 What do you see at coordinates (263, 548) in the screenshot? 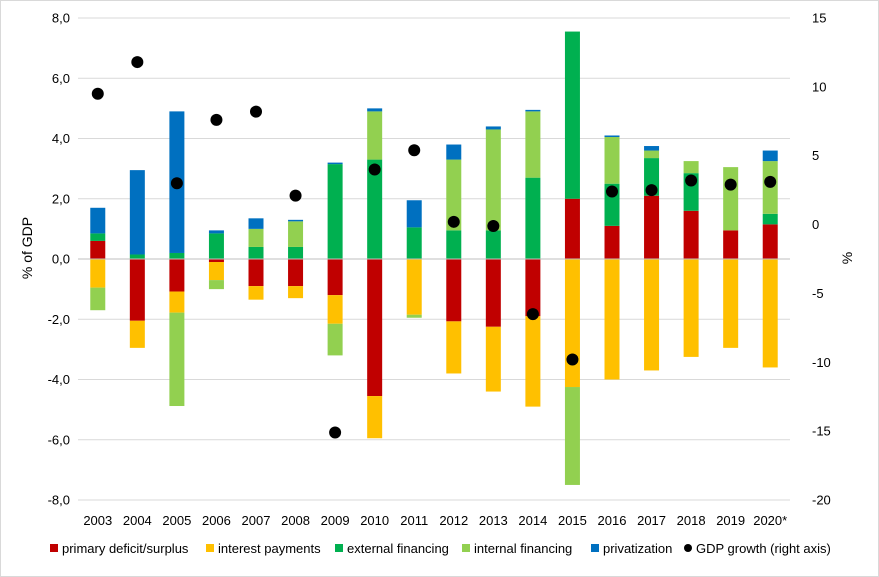
I see `legend-item-interest: interest payments` at bounding box center [263, 548].